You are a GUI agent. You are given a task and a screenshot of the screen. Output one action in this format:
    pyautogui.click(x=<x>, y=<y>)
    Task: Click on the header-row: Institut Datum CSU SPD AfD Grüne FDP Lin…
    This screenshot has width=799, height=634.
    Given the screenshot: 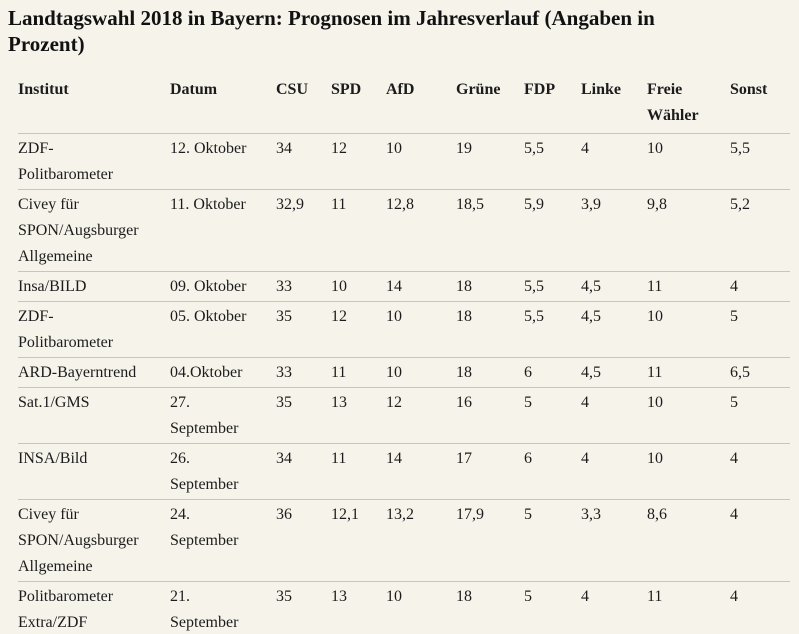 What is the action you would take?
    pyautogui.click(x=404, y=101)
    